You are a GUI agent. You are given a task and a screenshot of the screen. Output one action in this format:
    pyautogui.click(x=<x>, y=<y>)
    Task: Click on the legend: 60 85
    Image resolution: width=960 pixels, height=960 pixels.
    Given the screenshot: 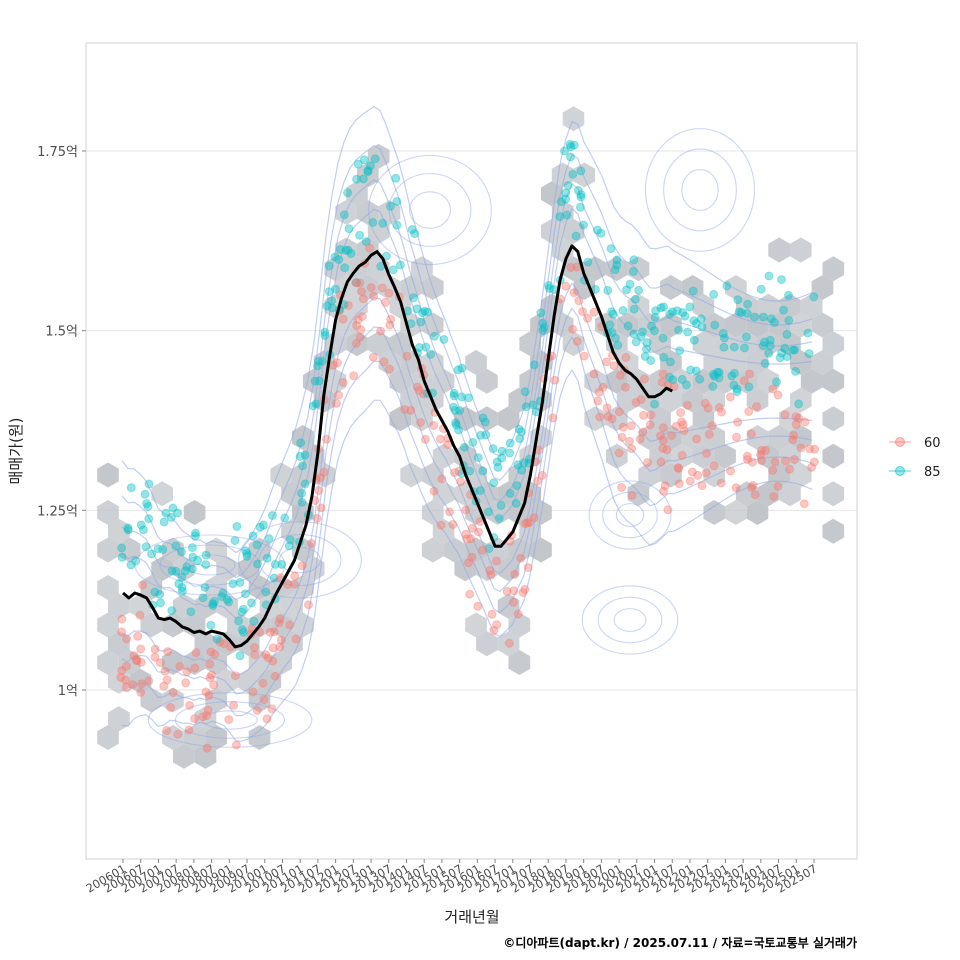 What is the action you would take?
    pyautogui.click(x=915, y=458)
    